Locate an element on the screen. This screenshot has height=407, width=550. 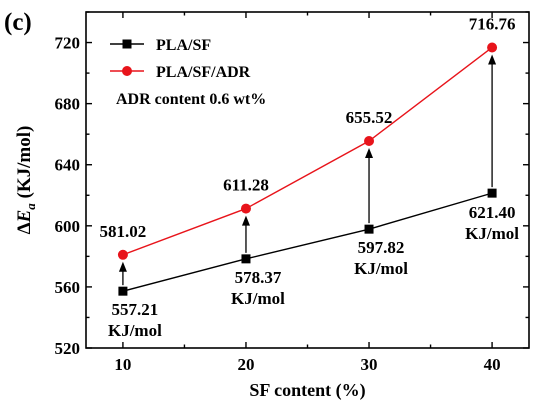
data-label-sf: 597.82 is located at coordinates (381, 247).